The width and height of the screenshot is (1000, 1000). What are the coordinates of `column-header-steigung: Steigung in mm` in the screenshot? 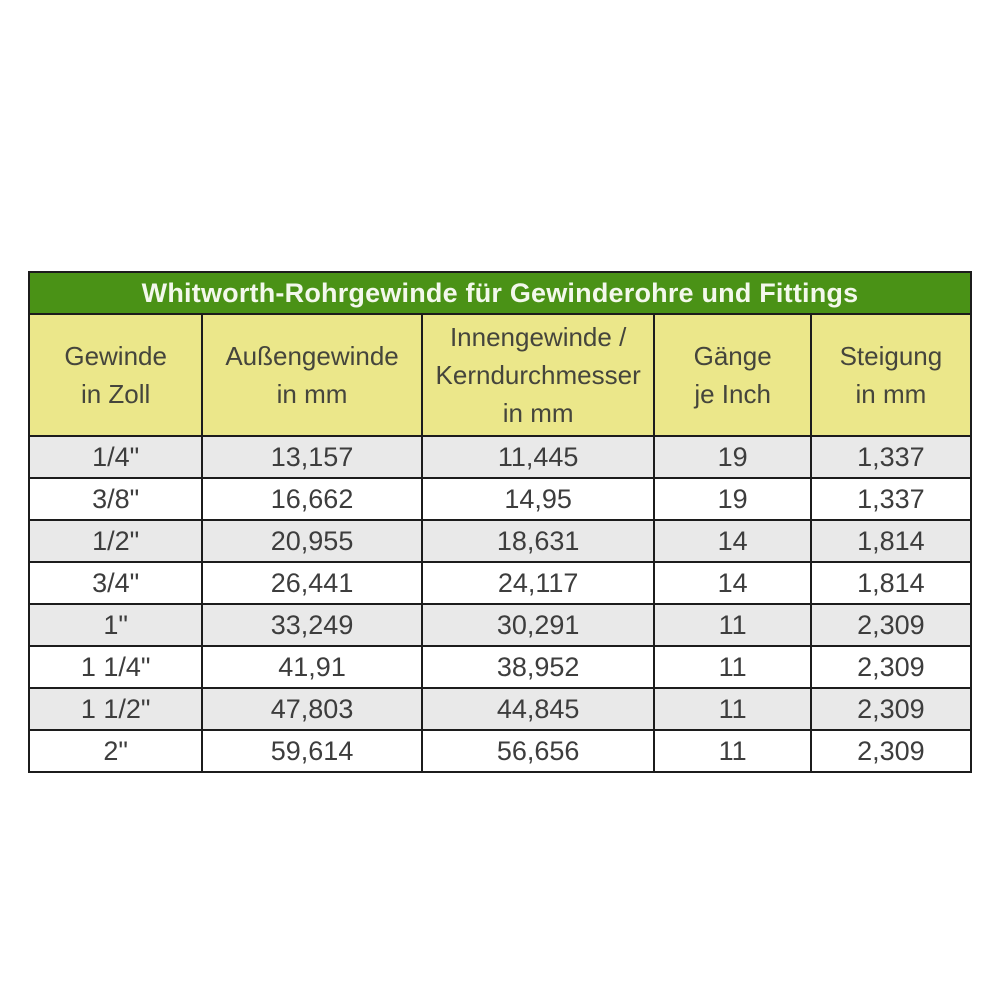 It's located at (891, 375).